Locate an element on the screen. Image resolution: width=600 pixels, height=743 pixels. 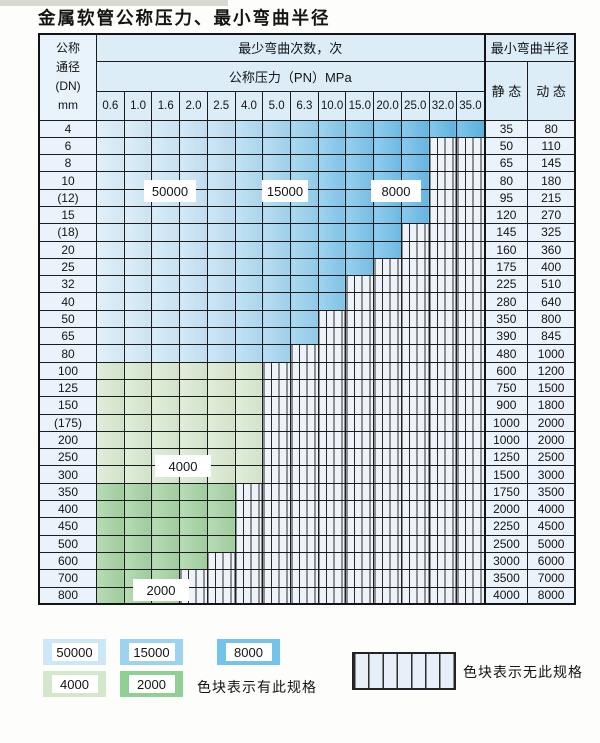
static-radius-value: 80 is located at coordinates (506, 180).